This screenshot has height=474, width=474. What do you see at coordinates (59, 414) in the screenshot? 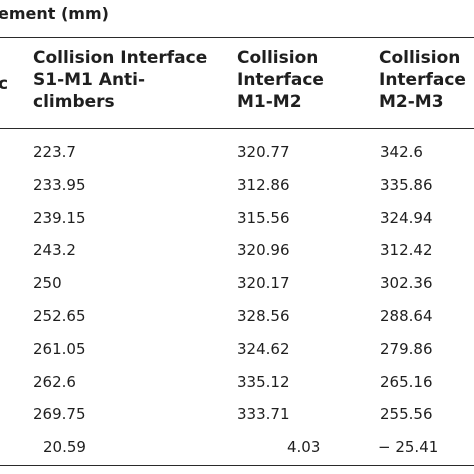
I see `table-cell: 269.75` at bounding box center [59, 414].